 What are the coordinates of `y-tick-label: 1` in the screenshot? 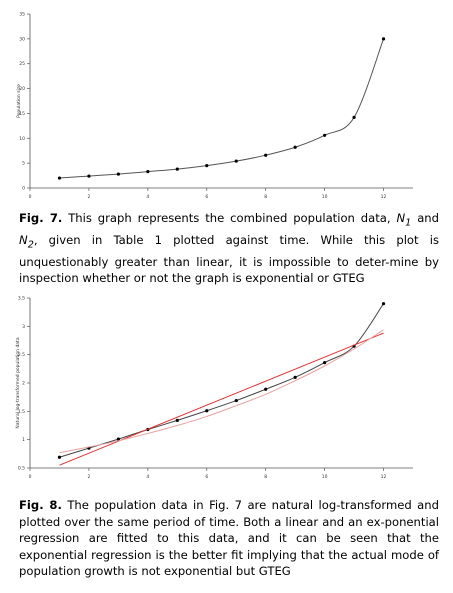 It's located at (23, 440).